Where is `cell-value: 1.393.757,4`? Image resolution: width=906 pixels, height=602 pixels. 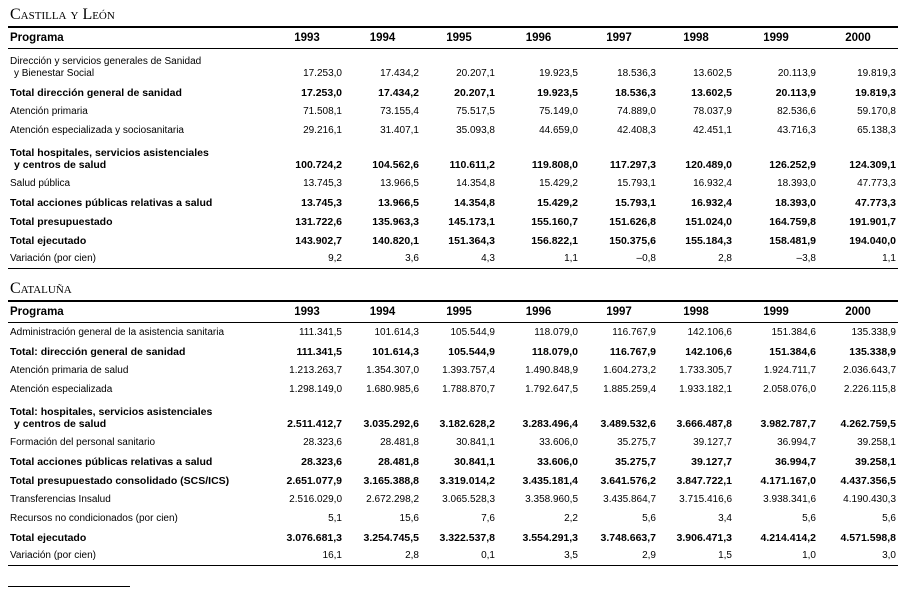
cell-value: 1.393.757,4 is located at coordinates (468, 370).